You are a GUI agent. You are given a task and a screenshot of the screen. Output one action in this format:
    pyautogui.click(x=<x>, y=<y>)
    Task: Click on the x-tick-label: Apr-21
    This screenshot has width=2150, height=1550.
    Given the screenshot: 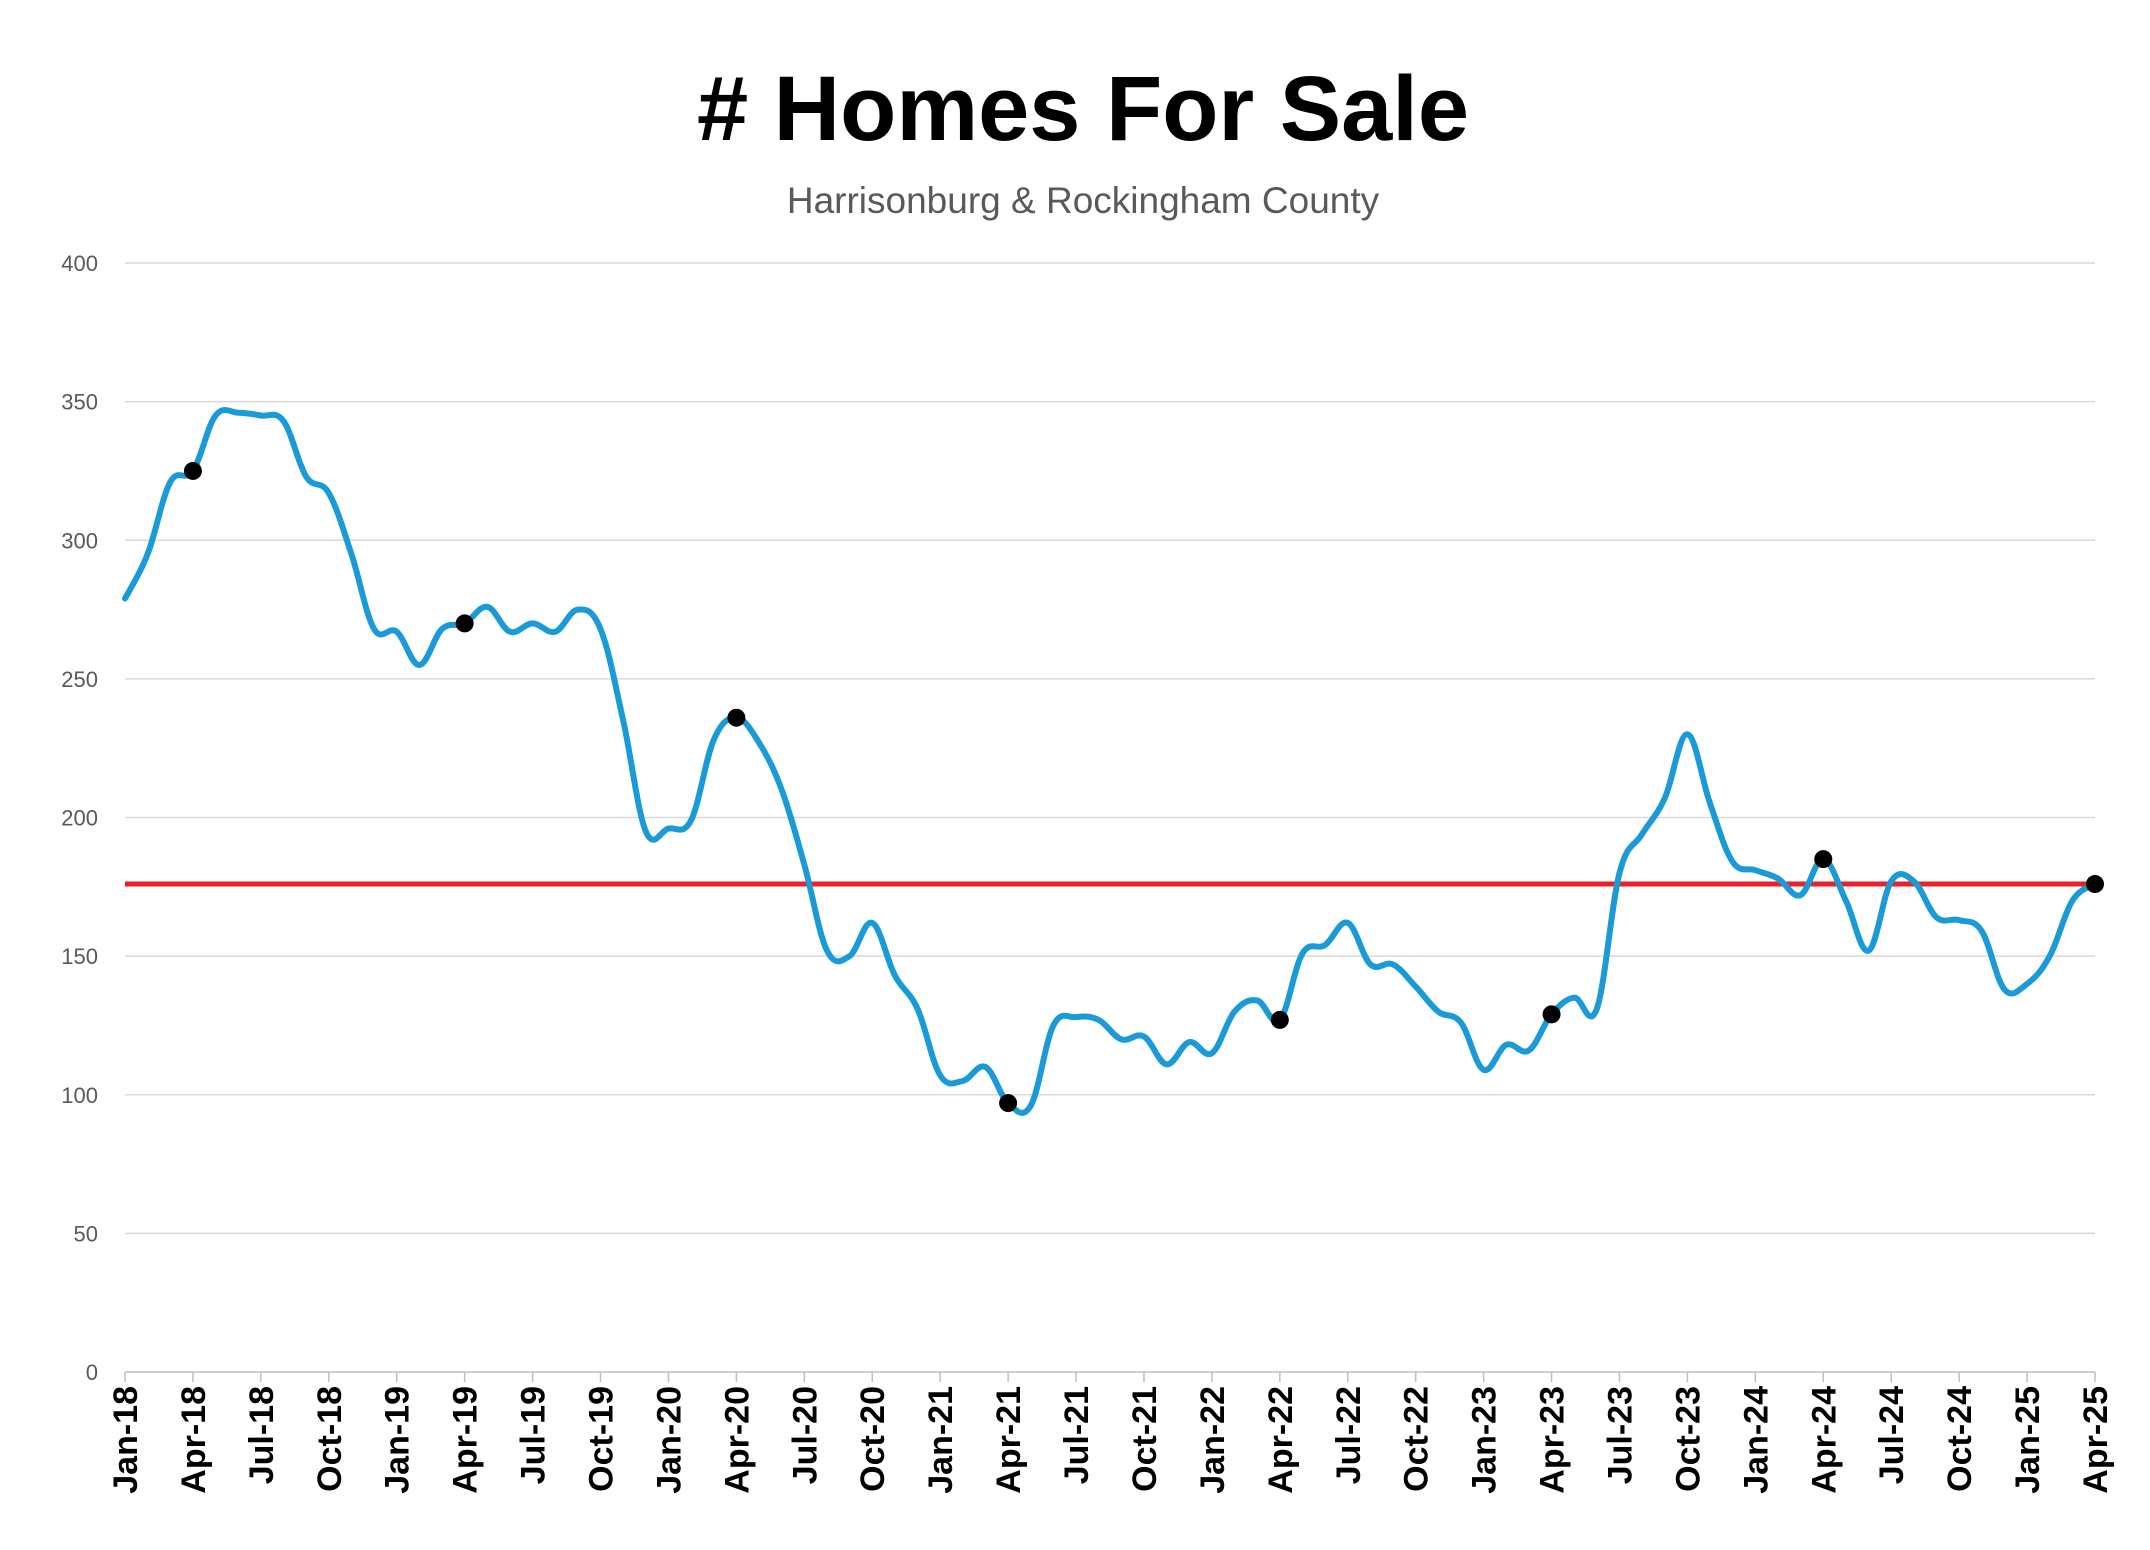 What is the action you would take?
    pyautogui.click(x=1009, y=1440)
    